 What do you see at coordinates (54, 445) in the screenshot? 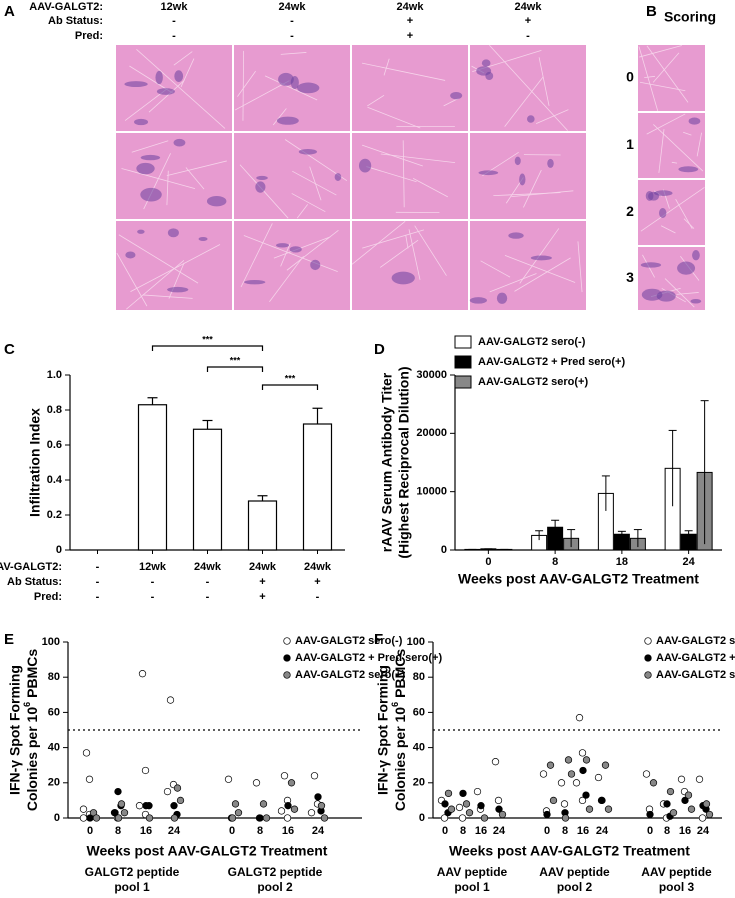
I see `y-tick-label: 0.6` at bounding box center [54, 445].